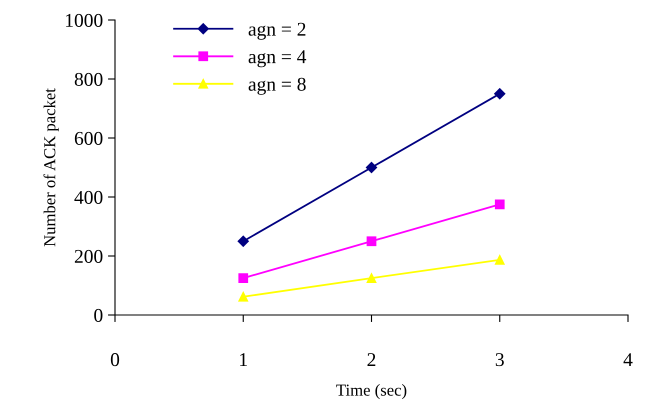 Image resolution: width=645 pixels, height=405 pixels. What do you see at coordinates (277, 31) in the screenshot?
I see `legend-label: agn = 2` at bounding box center [277, 31].